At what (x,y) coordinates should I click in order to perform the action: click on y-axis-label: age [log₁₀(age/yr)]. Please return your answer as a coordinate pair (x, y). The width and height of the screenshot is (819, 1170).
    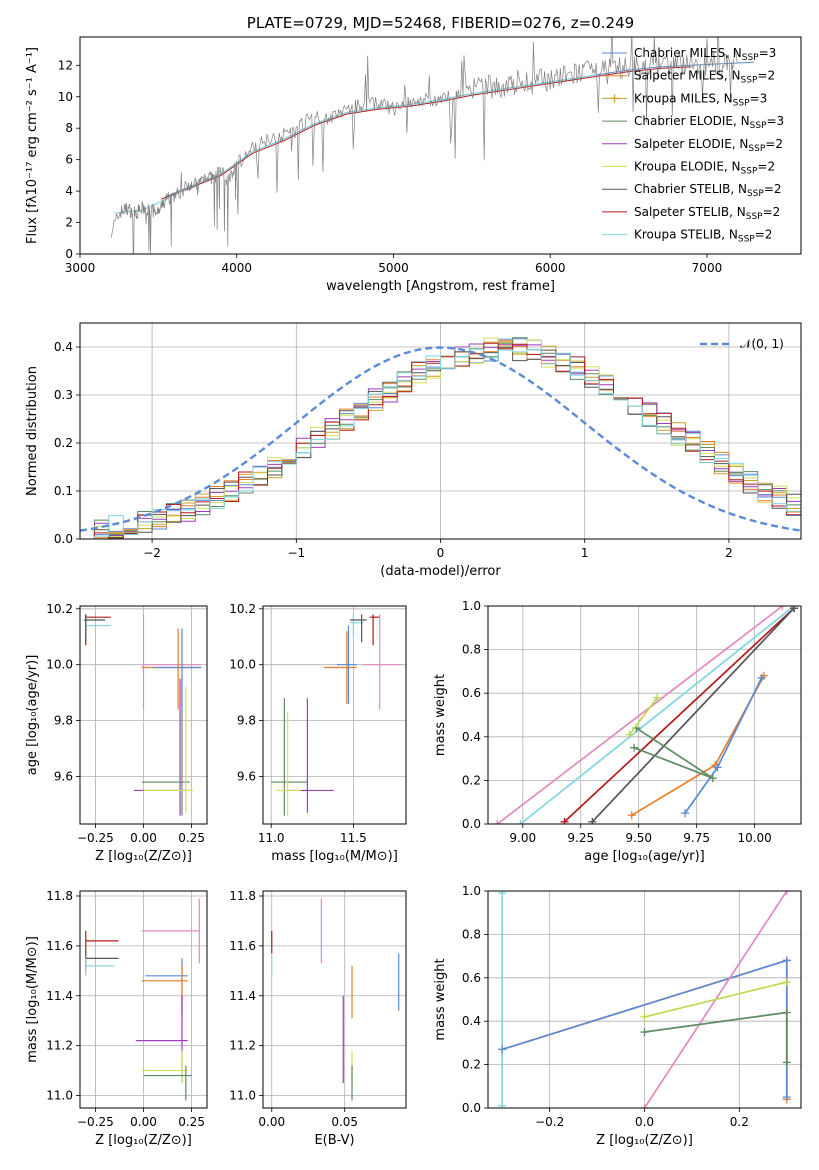
    Looking at the image, I should click on (32, 715).